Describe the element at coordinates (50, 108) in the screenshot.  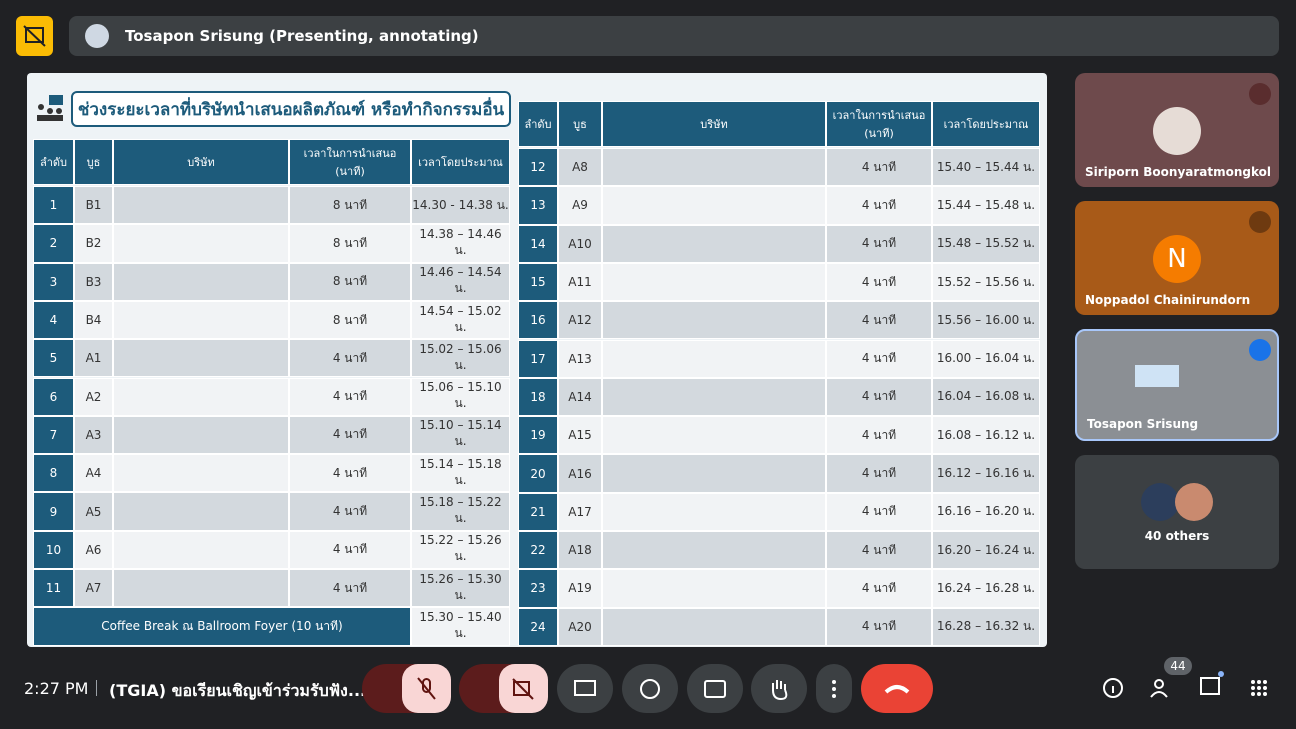
I see `slide-icon` at that location.